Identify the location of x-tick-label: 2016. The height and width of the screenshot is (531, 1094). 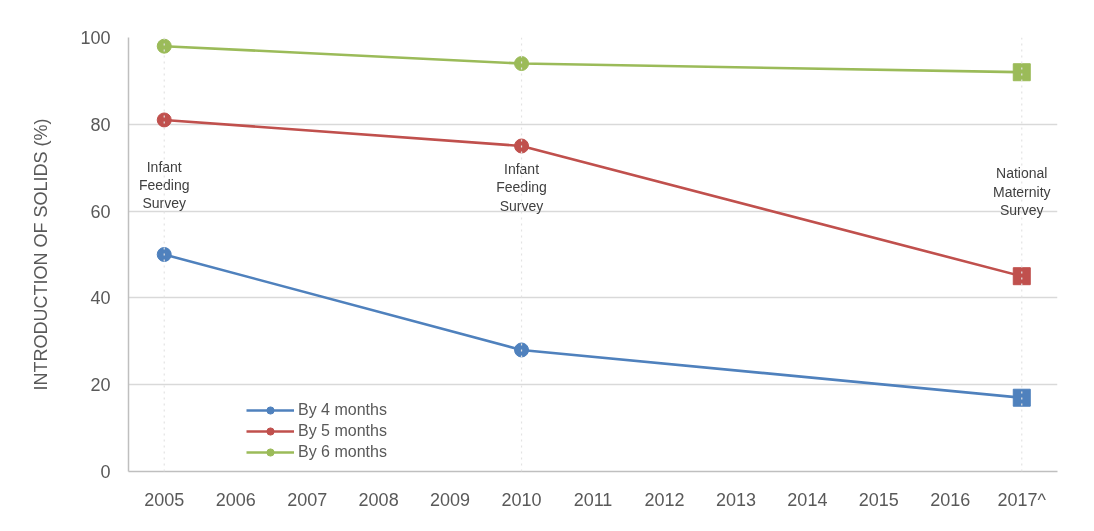
(950, 499).